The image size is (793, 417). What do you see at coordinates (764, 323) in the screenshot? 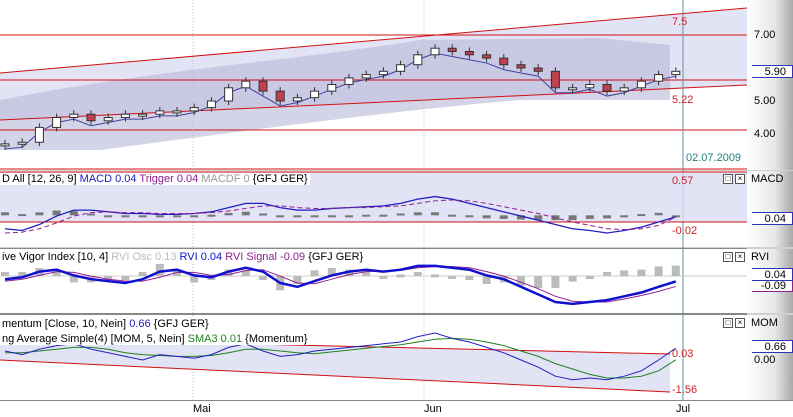
I see `mom-panel-menu: MOM` at bounding box center [764, 323].